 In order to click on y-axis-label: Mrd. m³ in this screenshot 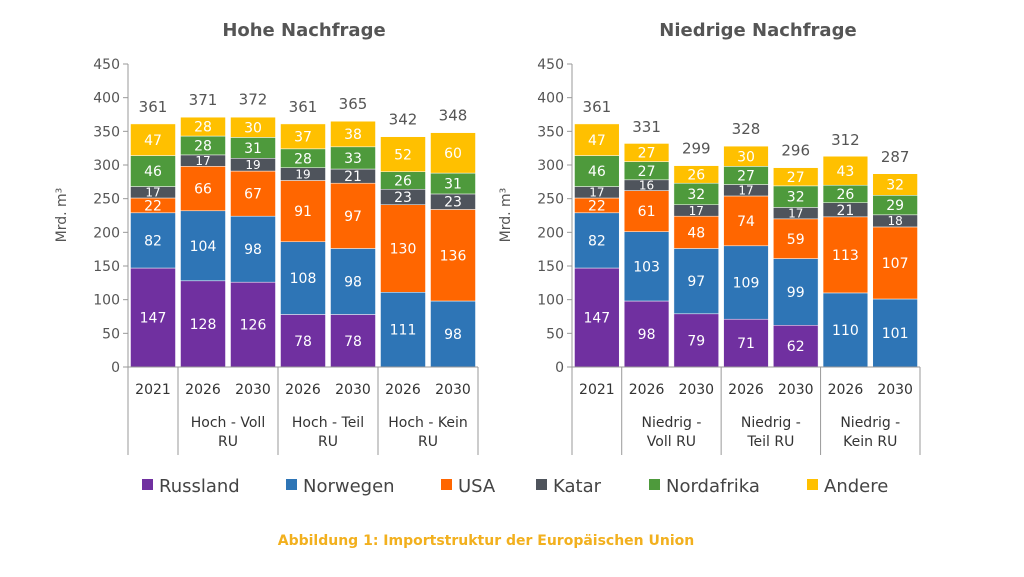, I will do `click(506, 215)`.